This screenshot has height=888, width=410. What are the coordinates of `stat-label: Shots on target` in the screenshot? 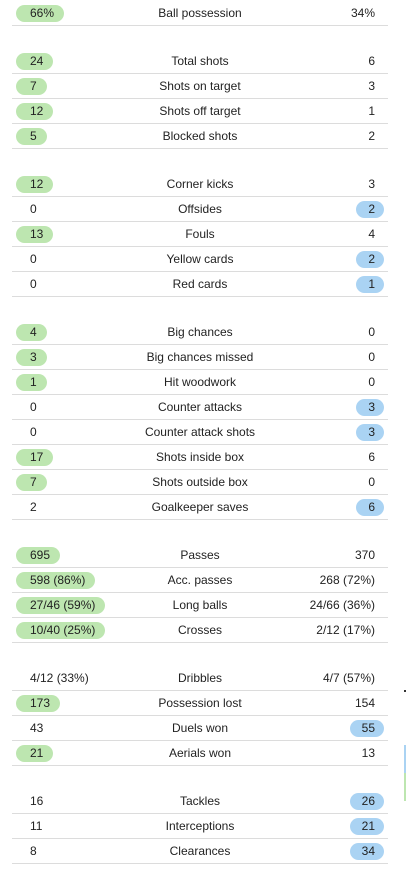 It's located at (200, 86).